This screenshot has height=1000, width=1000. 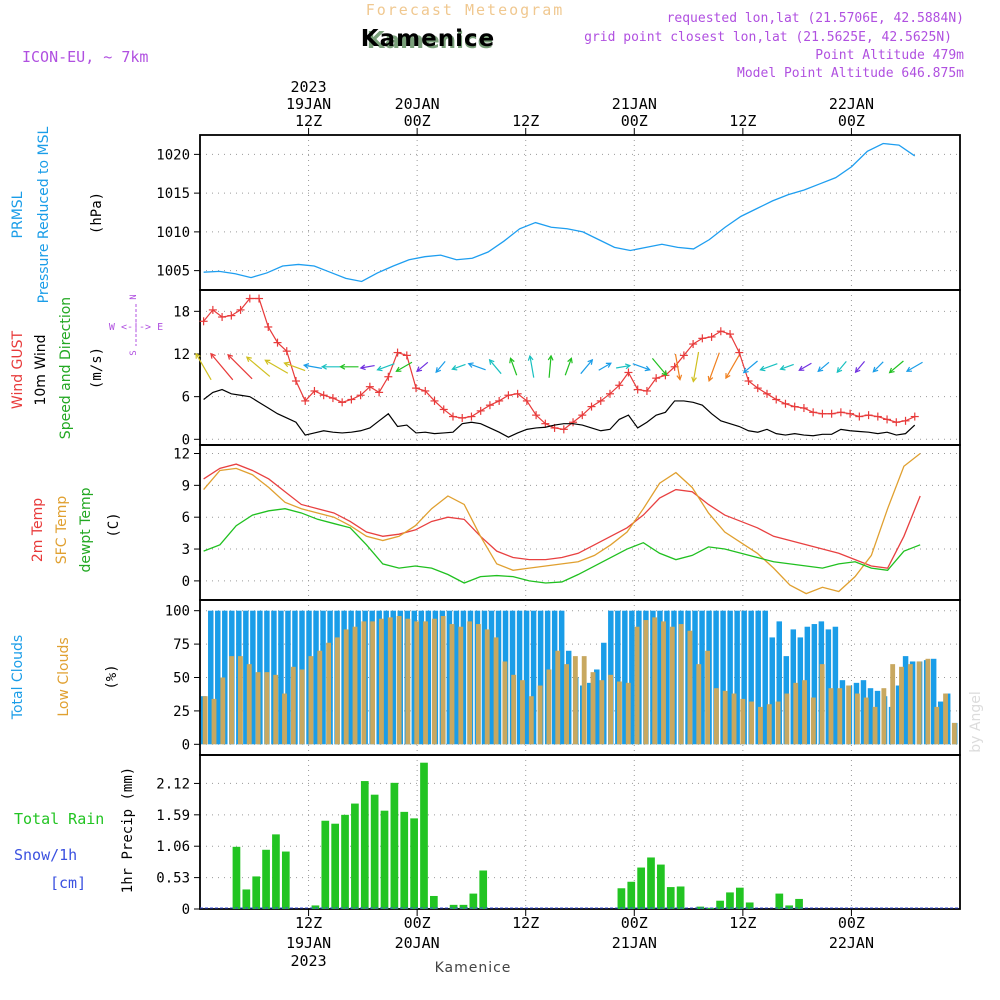 What do you see at coordinates (634, 943) in the screenshot?
I see `bottom-tick-date: 21JAN` at bounding box center [634, 943].